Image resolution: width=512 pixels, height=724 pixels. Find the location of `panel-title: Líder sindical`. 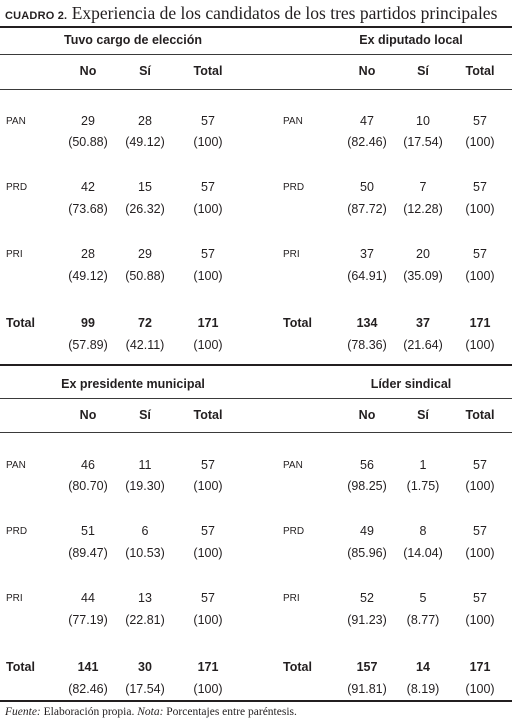

panel-title: Líder sindical is located at coordinates (411, 384).